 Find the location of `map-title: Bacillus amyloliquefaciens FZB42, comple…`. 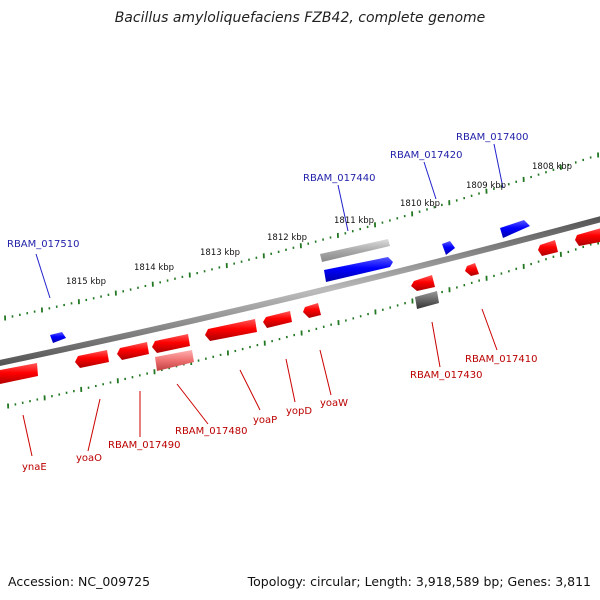

map-title: Bacillus amyloliquefaciens FZB42, comple… is located at coordinates (300, 18).